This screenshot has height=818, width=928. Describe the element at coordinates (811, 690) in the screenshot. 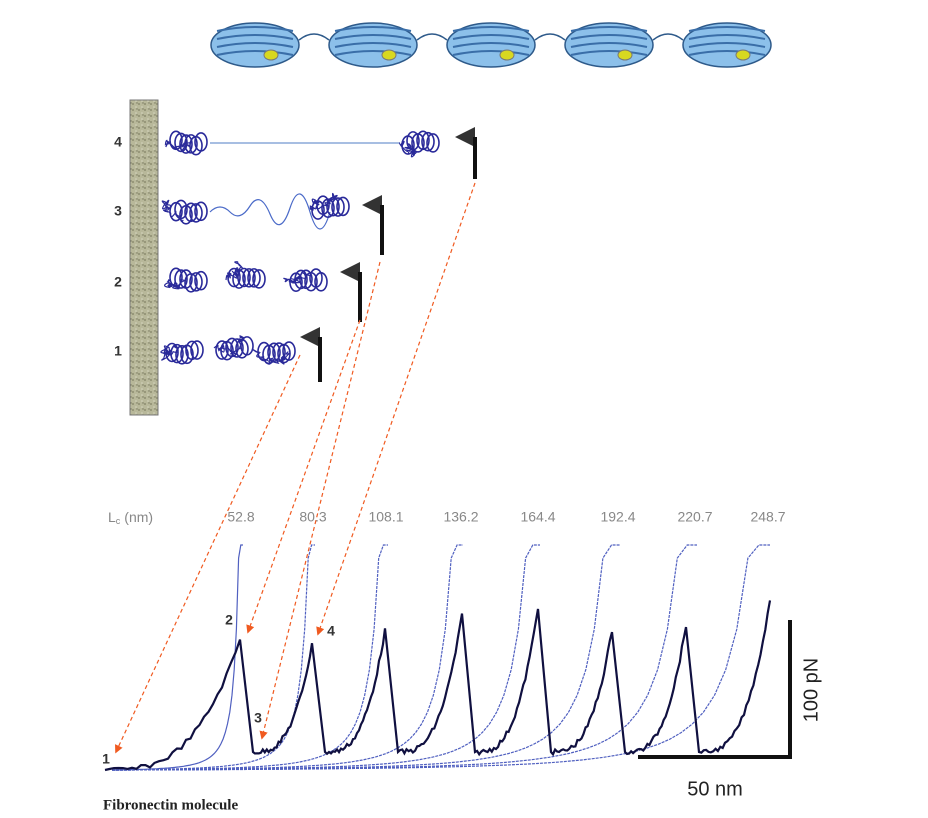

I see `force-scale-label: 100 pN` at that location.